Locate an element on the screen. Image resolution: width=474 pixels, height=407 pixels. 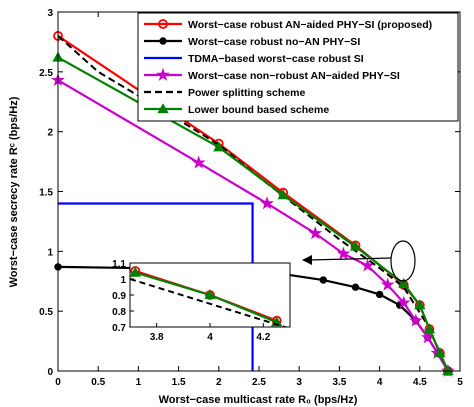
inset-series-lower-bound-based-scheme is located at coordinates (206, 296).